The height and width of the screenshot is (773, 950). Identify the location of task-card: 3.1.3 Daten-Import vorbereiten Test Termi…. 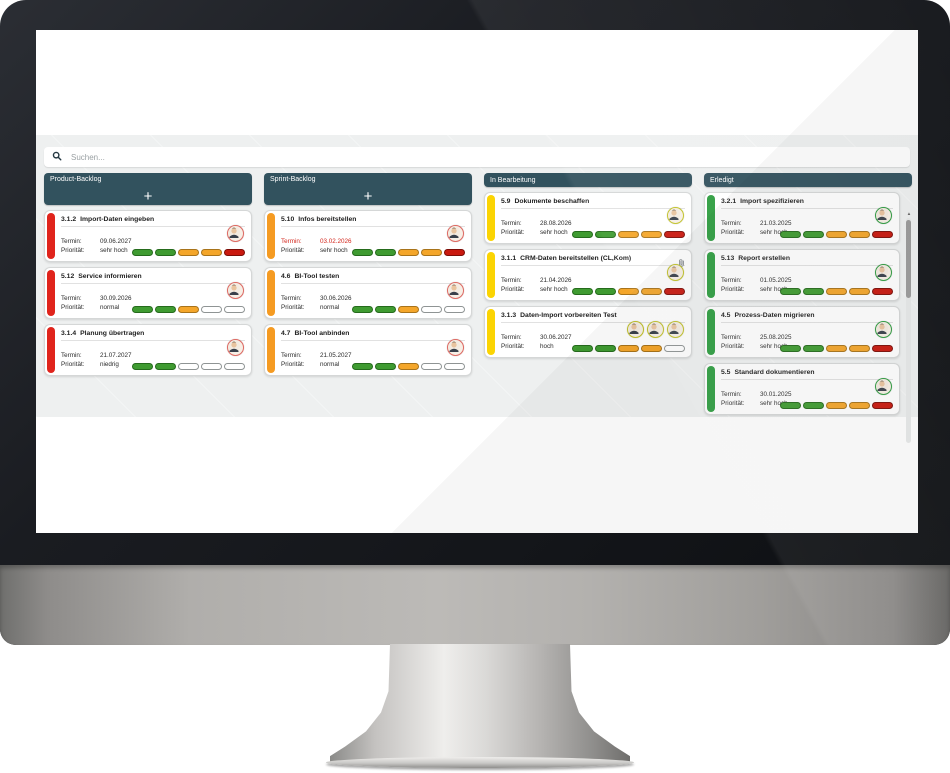
(588, 332).